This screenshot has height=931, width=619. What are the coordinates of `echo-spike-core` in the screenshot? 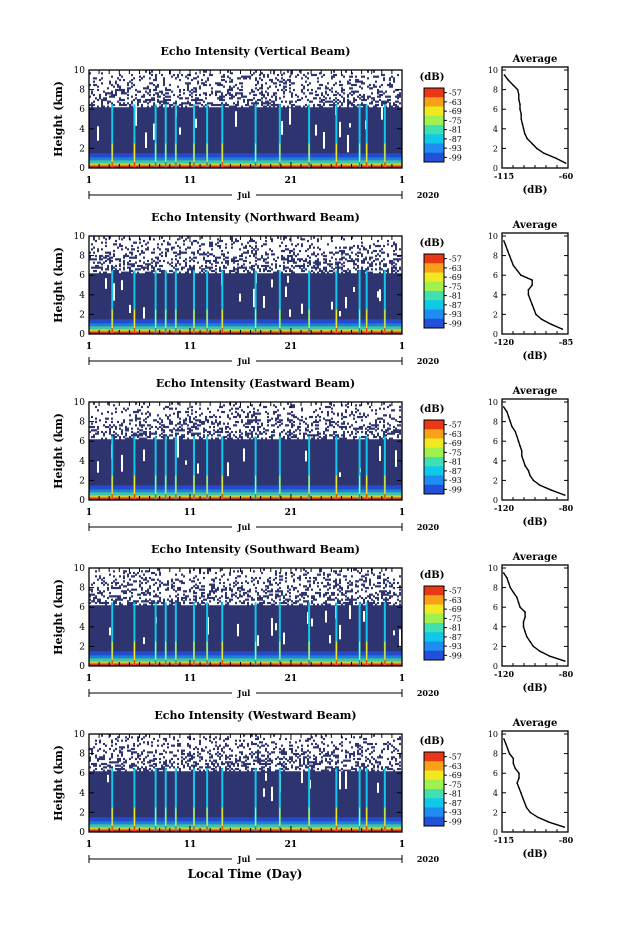 It's located at (385, 155).